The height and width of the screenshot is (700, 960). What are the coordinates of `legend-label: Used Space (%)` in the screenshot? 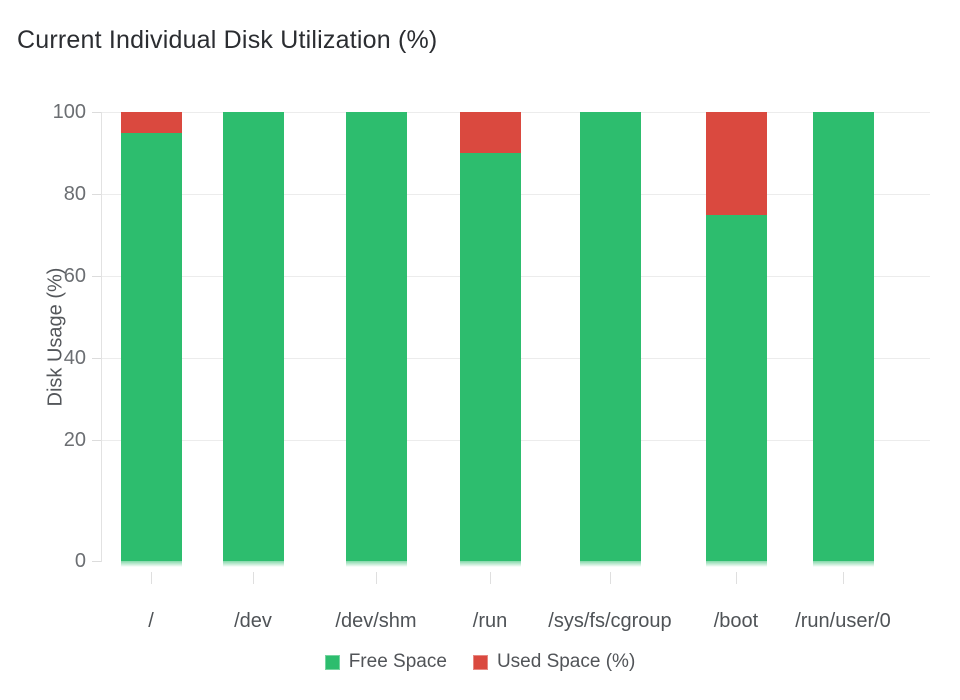 It's located at (566, 661).